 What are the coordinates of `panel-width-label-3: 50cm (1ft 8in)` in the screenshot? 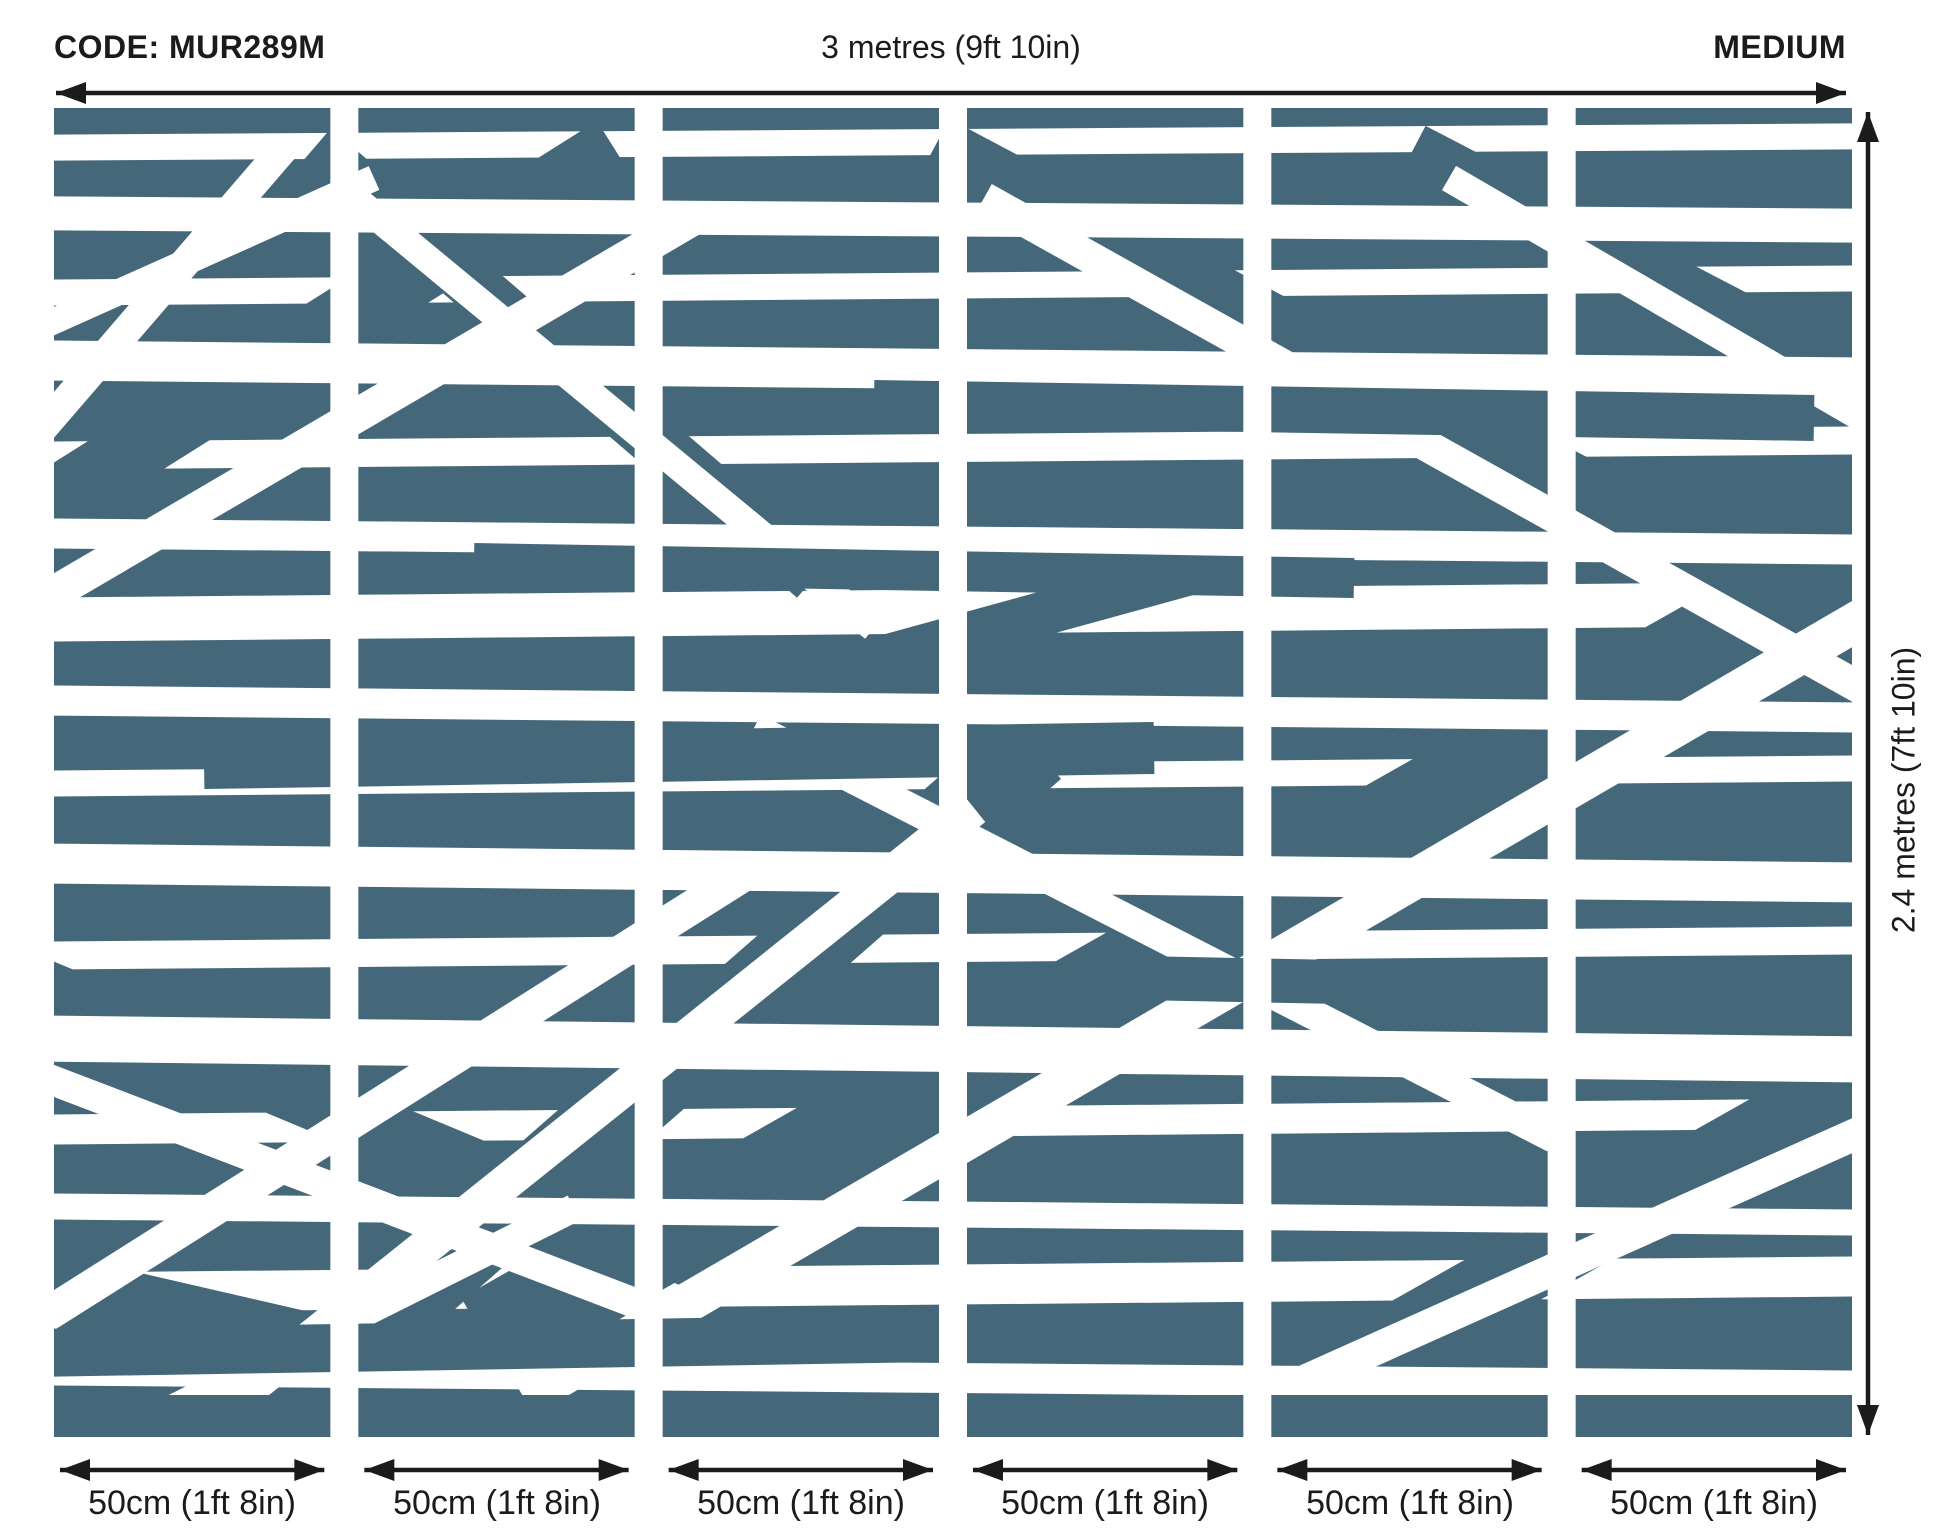 It's located at (801, 1503).